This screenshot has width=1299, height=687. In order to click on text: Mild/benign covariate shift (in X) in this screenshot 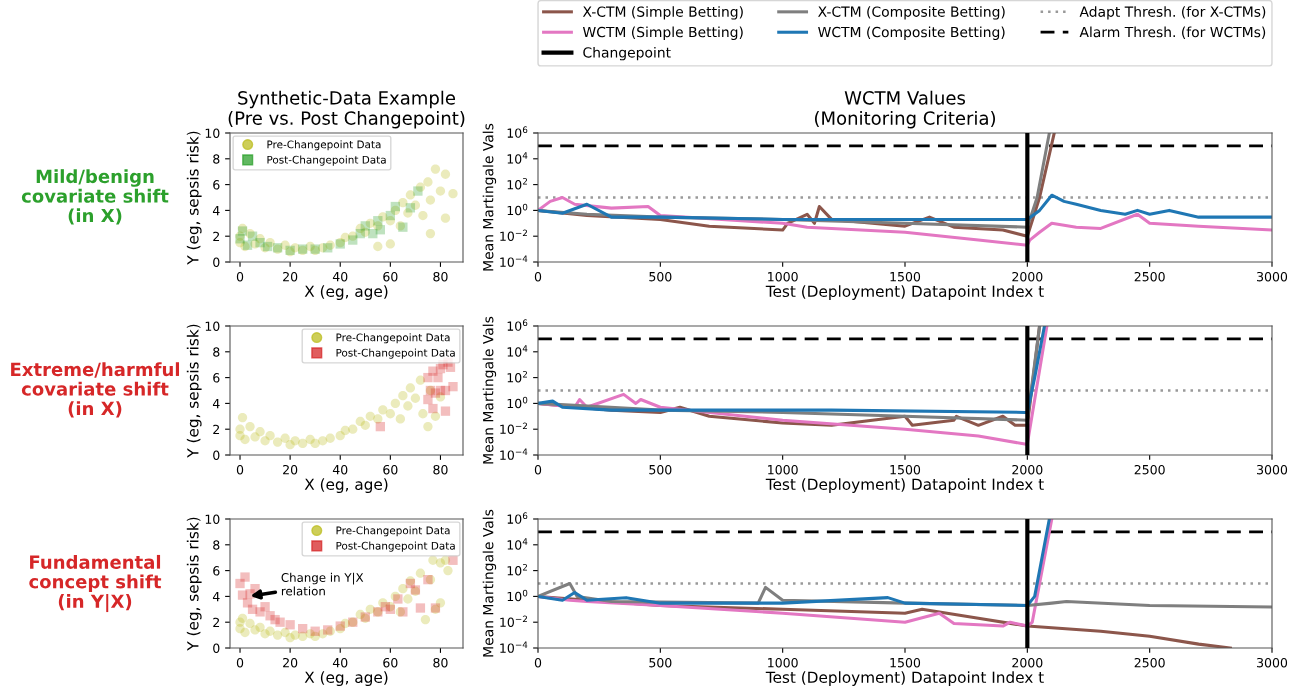, I will do `click(95, 197)`.